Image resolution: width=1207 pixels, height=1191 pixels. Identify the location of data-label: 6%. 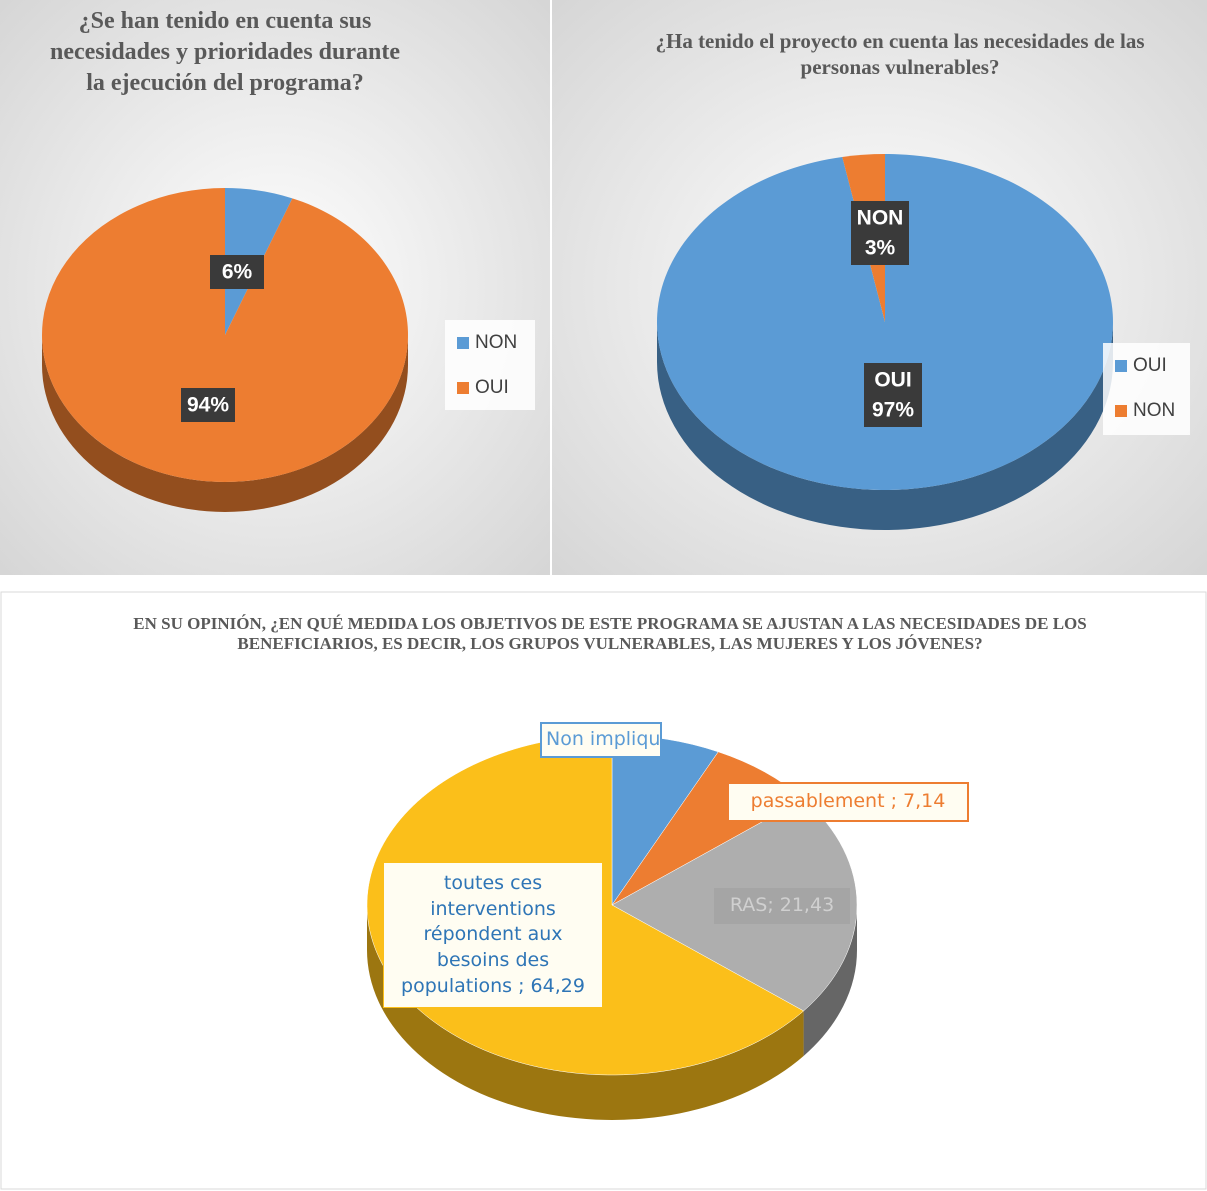
(237, 272).